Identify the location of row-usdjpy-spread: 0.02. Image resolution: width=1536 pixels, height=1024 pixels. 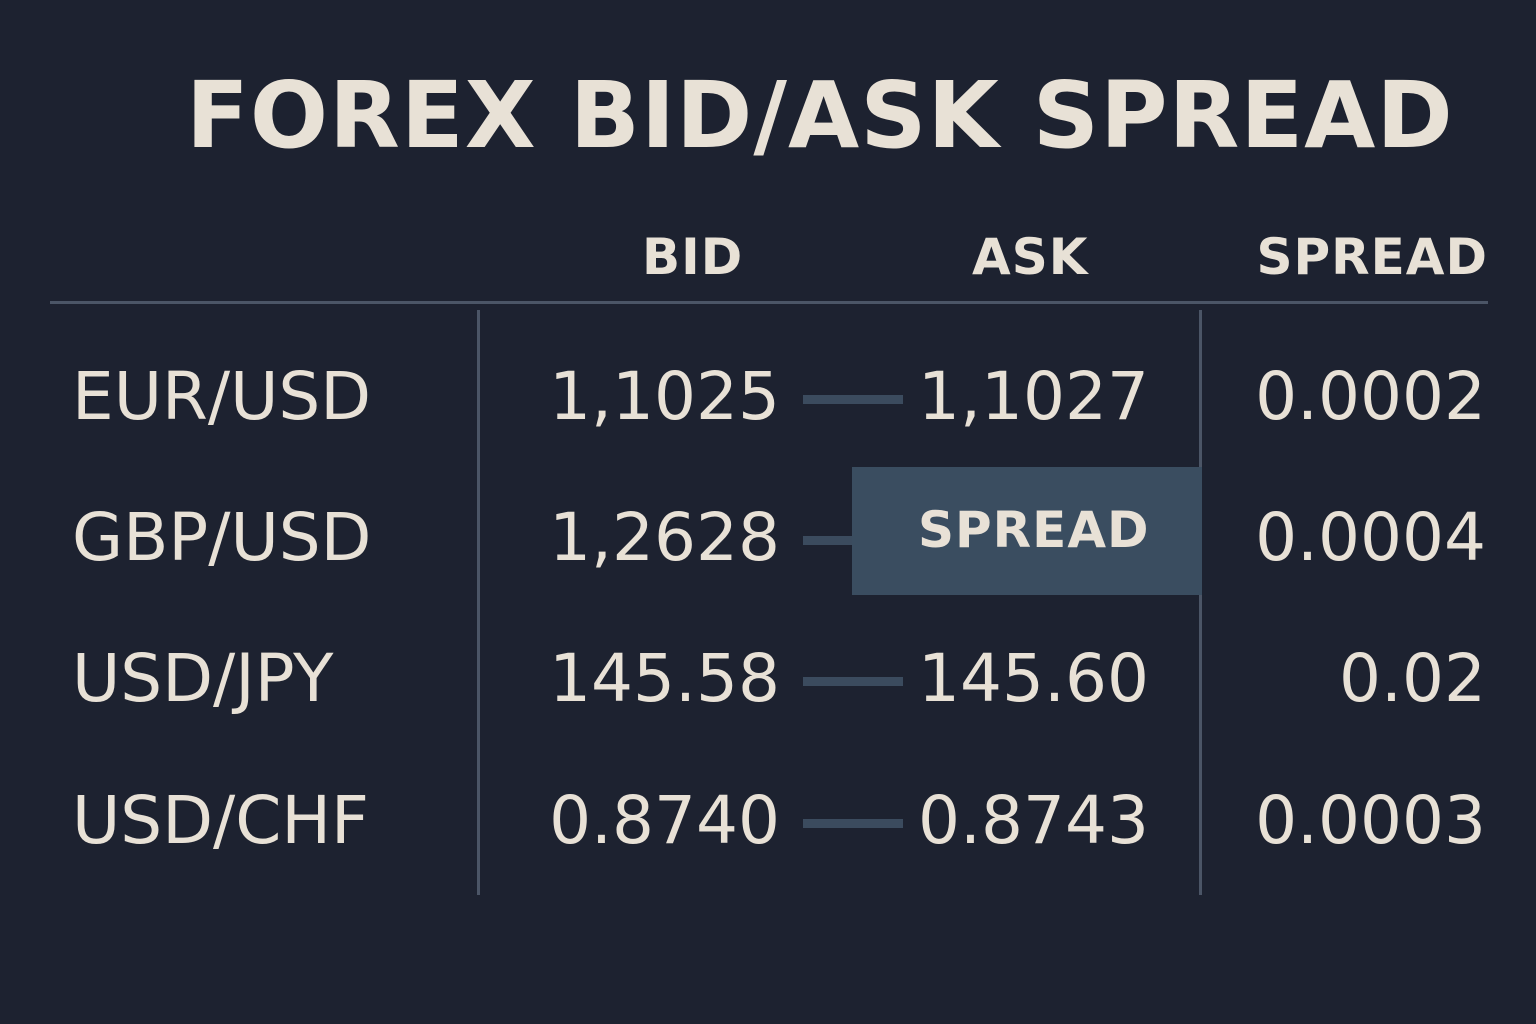
(1412, 678).